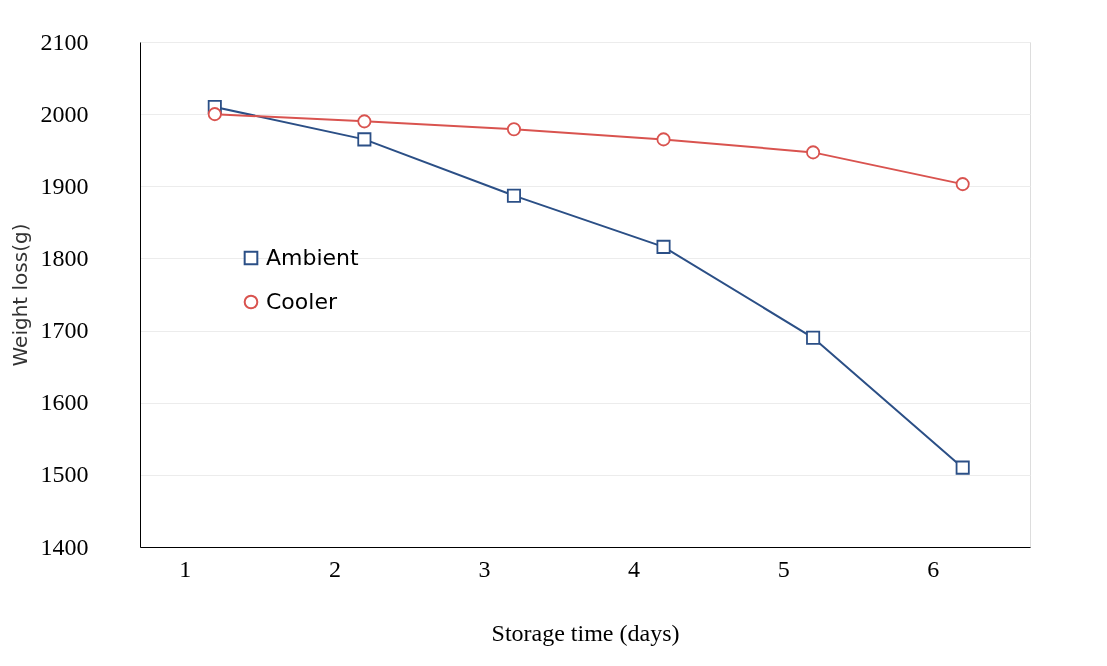  I want to click on legend-label: Cooler, so click(302, 301).